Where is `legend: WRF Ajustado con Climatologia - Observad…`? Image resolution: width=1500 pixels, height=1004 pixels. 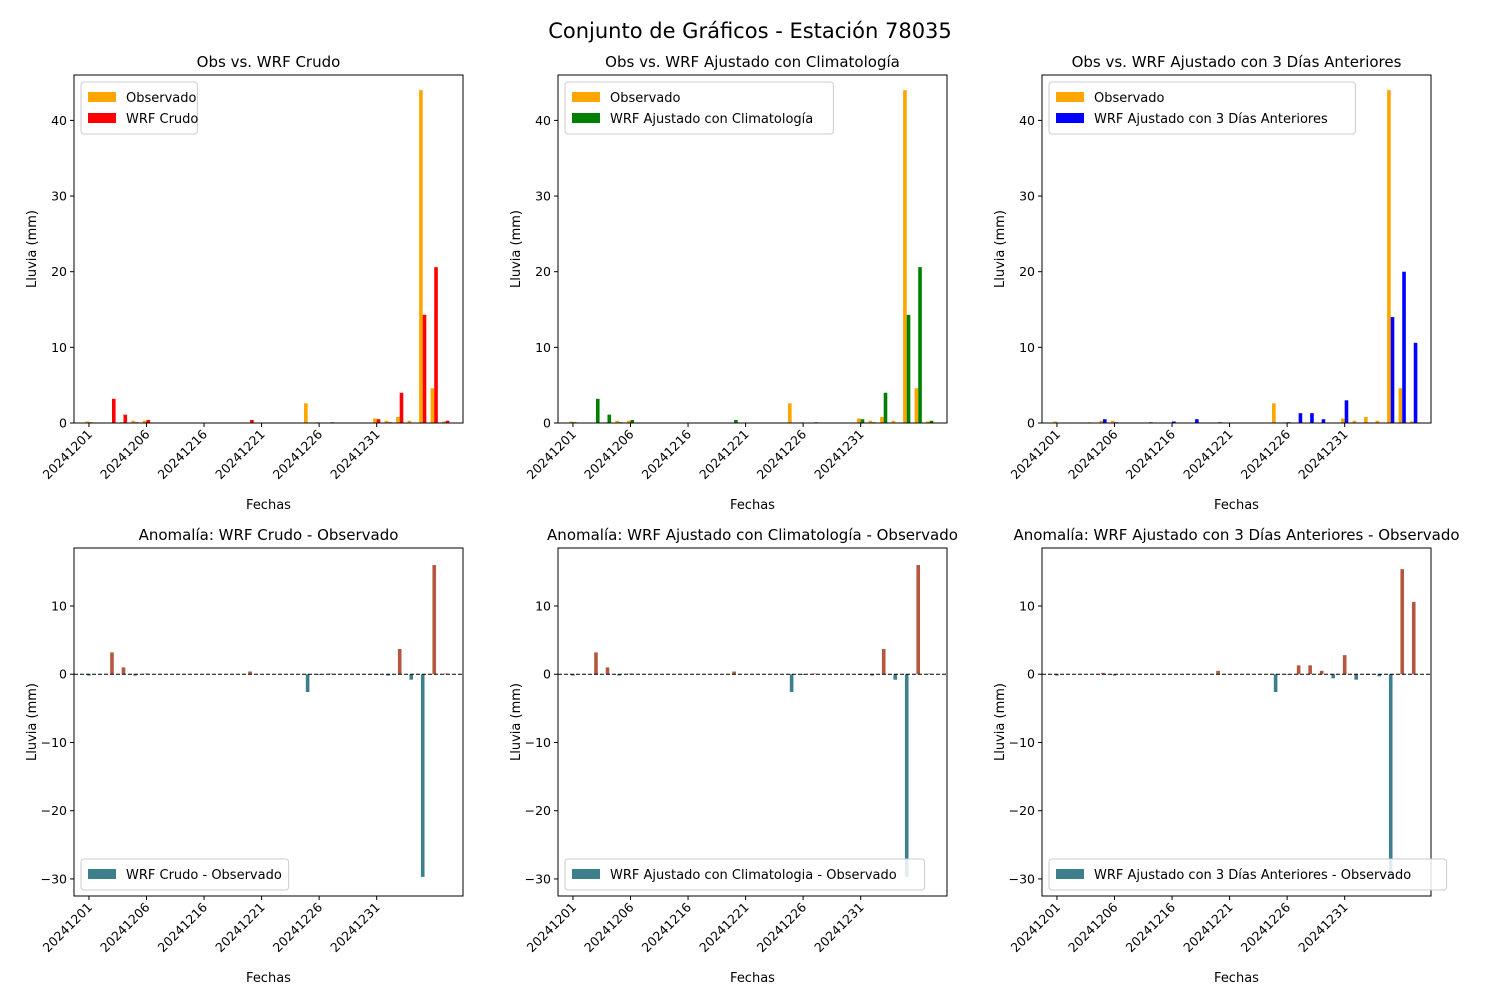 legend: WRF Ajustado con Climatologia - Observad… is located at coordinates (745, 874).